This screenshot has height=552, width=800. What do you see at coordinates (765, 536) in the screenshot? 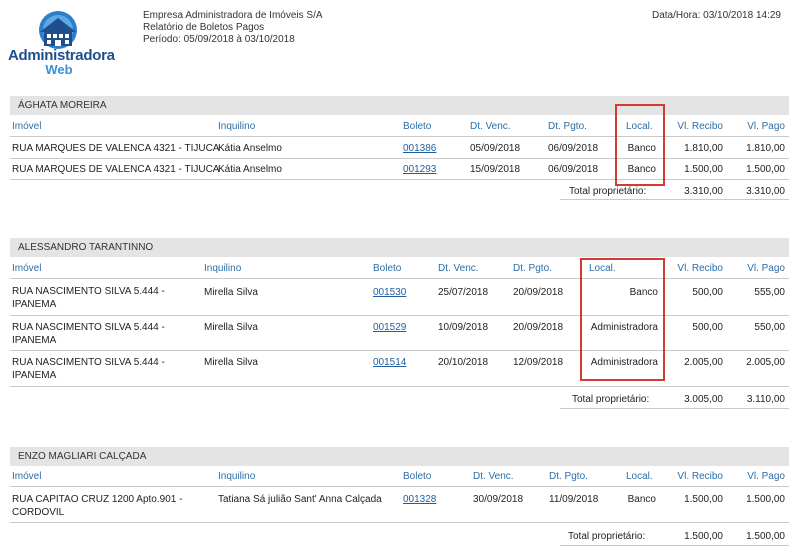
I see `total-vl-pago: 1.500,00` at bounding box center [765, 536].